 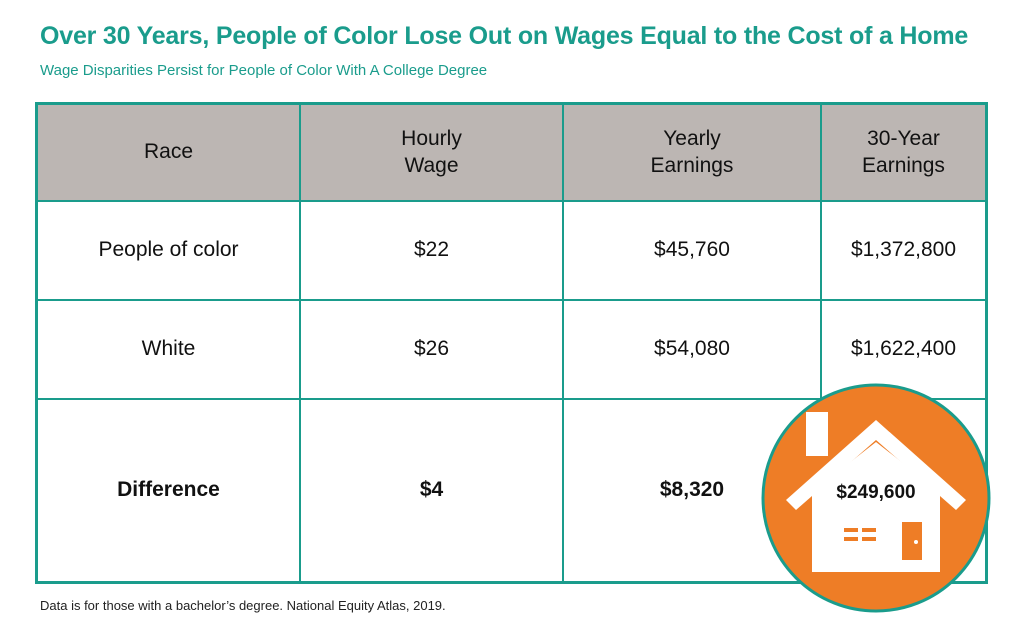 I want to click on column-header-30-year-earnings-text: 30-Year Earnings, so click(x=903, y=152).